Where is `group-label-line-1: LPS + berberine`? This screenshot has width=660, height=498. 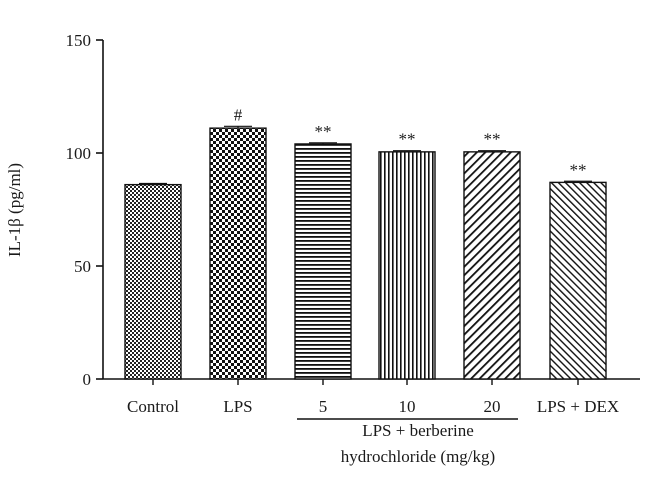 group-label-line-1: LPS + berberine is located at coordinates (418, 430).